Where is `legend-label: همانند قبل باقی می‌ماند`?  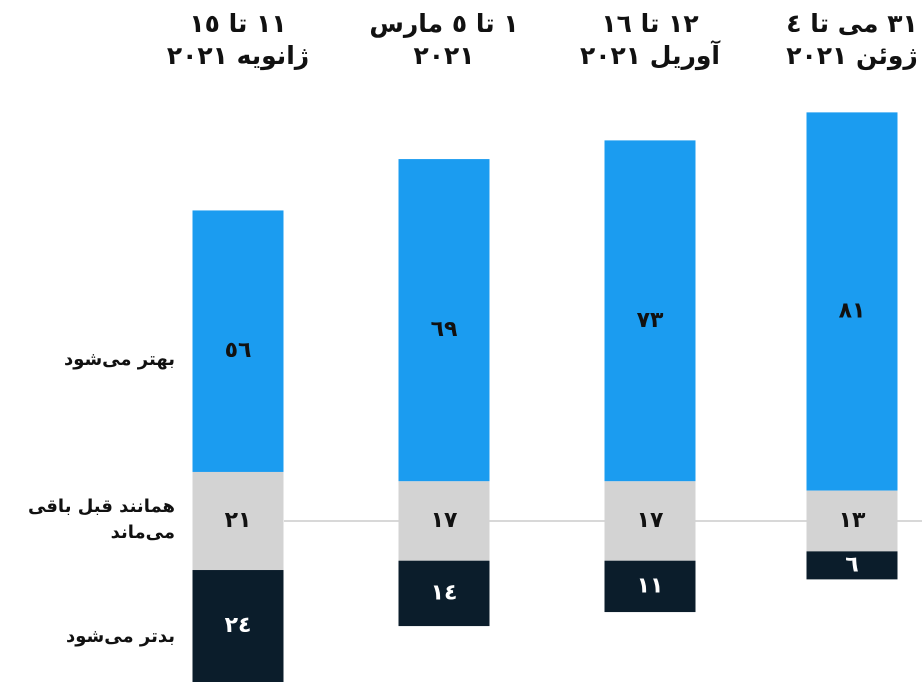 legend-label: همانند قبل باقی می‌ماند is located at coordinates (101, 519).